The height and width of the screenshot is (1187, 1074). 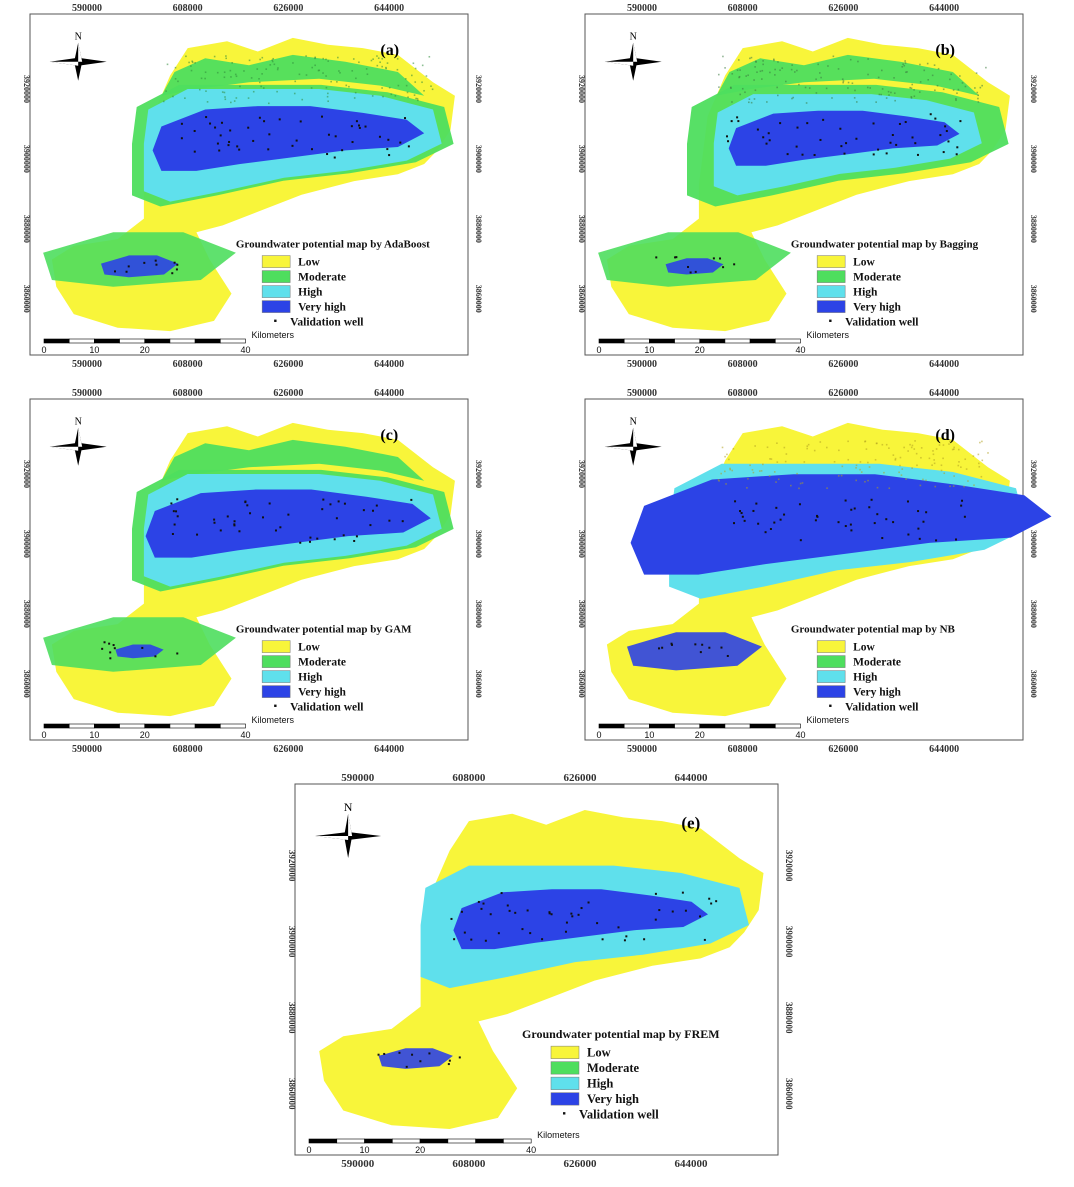 What do you see at coordinates (830, 705) in the screenshot?
I see `legend-well-marker` at bounding box center [830, 705].